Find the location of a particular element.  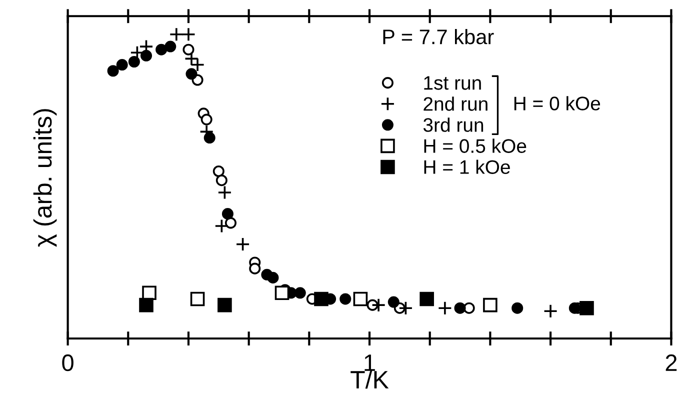

annotation: P = 7.7 kbar is located at coordinates (438, 36).